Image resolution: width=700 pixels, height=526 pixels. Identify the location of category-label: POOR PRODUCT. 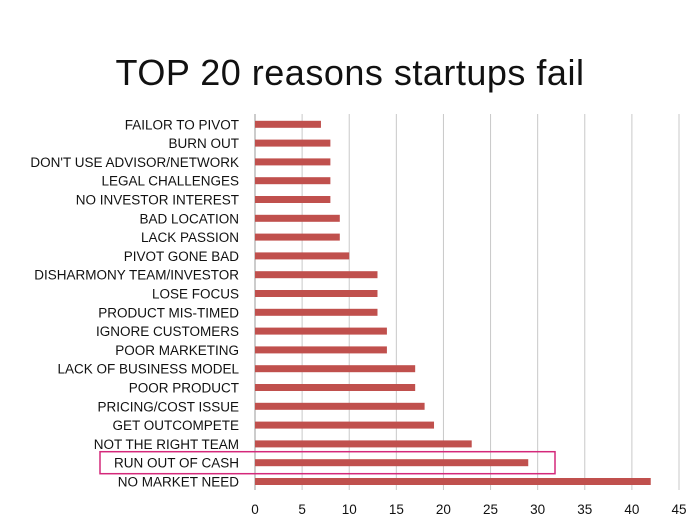
(184, 388).